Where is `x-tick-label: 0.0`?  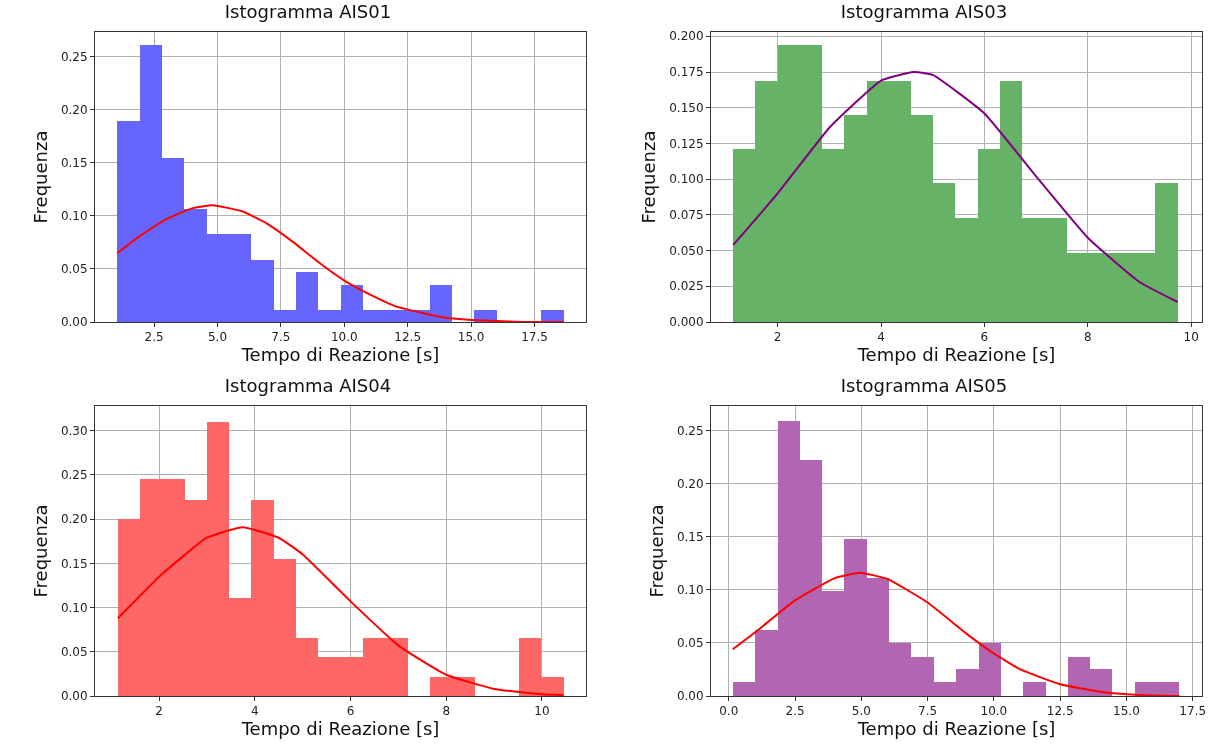 x-tick-label: 0.0 is located at coordinates (729, 711).